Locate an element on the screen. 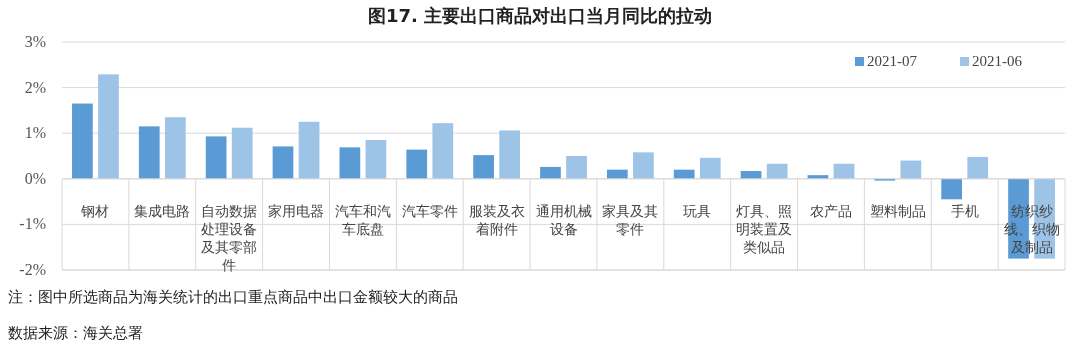 The image size is (1080, 354). y-tick-label: 2% is located at coordinates (35, 87).